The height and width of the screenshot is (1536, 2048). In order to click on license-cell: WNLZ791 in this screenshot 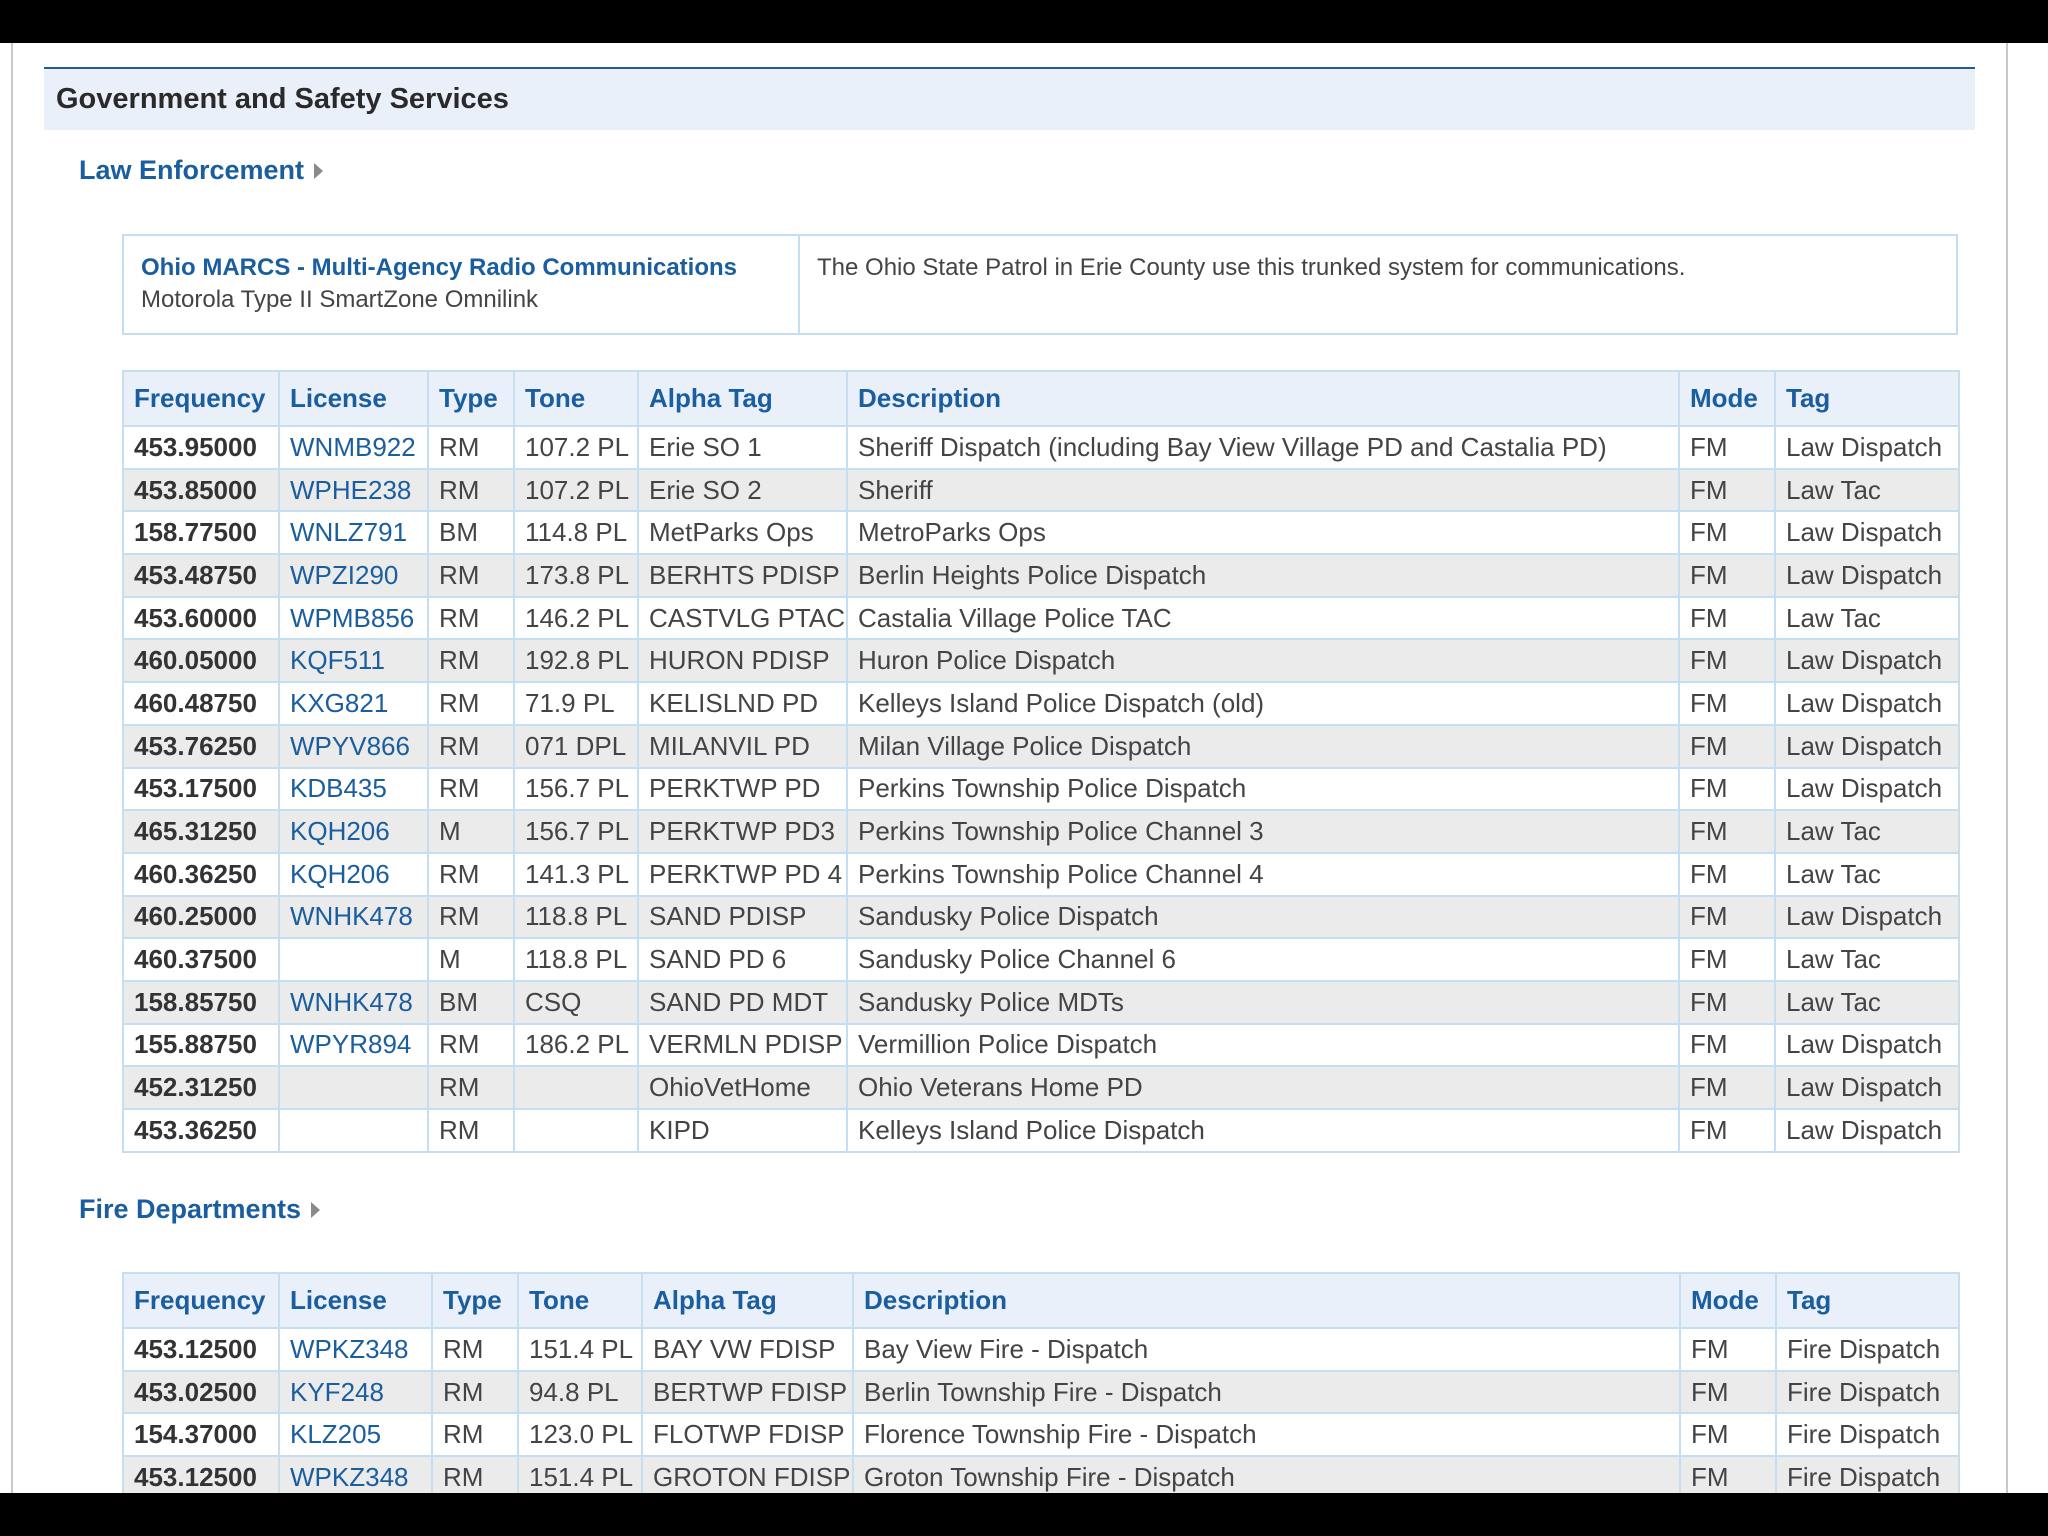, I will do `click(353, 533)`.